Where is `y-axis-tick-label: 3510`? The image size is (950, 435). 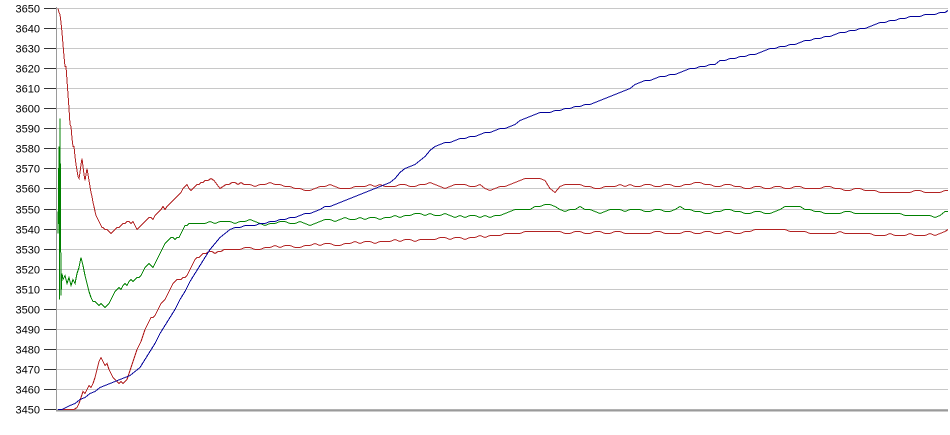 y-axis-tick-label: 3510 is located at coordinates (28, 291).